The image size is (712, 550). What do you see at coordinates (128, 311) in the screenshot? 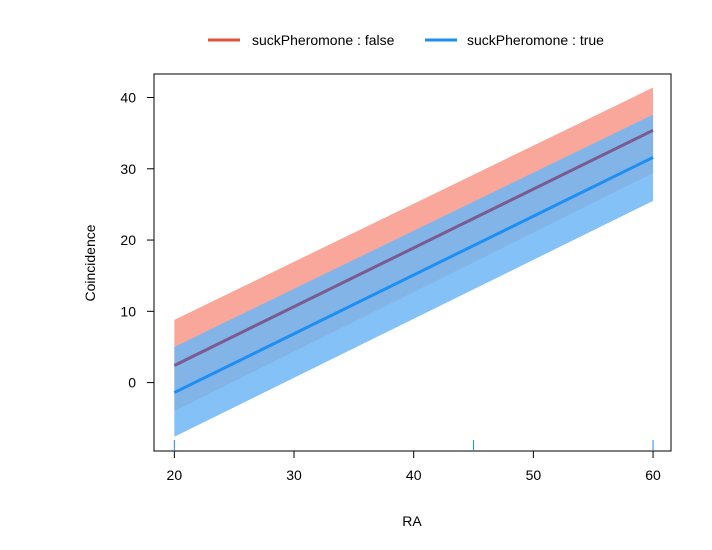
I see `y-tick-label: 10` at bounding box center [128, 311].